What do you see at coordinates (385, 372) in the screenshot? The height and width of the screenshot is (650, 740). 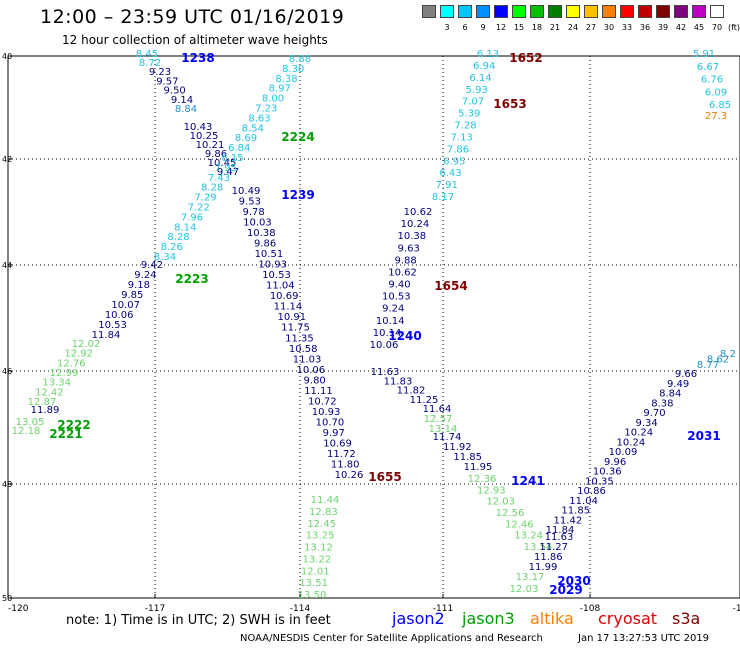 I see `wave-height-value: 11.63` at bounding box center [385, 372].